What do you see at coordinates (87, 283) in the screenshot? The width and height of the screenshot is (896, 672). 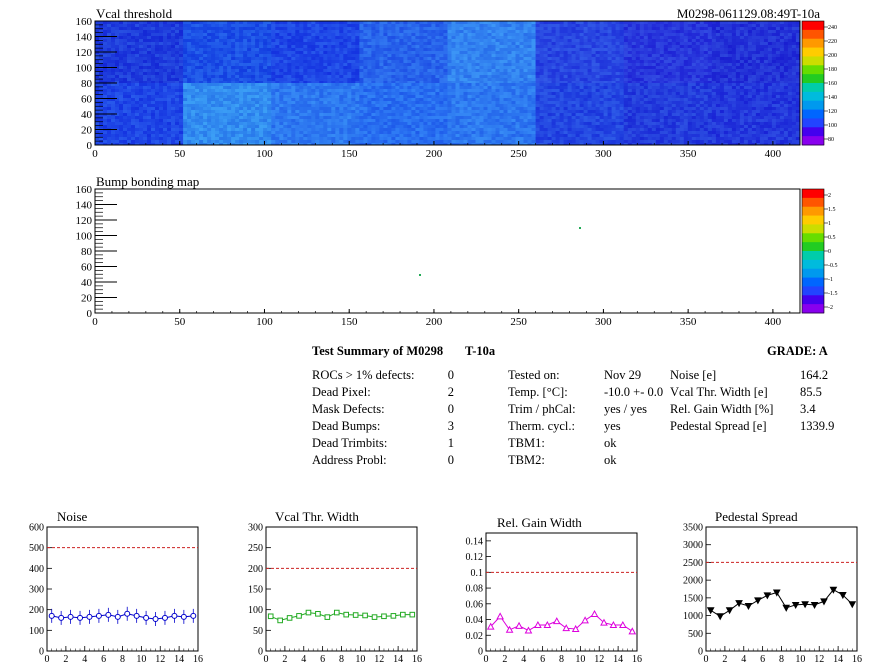 I see `map-y-tick-label: 40` at bounding box center [87, 283].